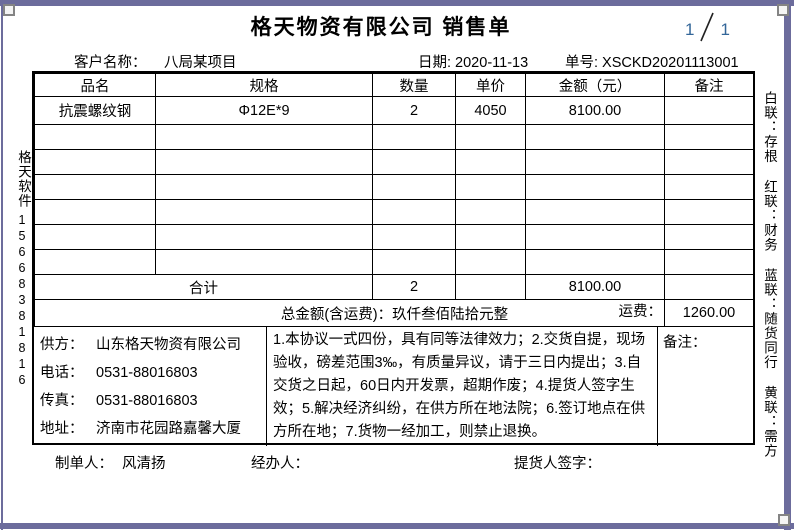 The width and height of the screenshot is (794, 530). I want to click on total-row: 合计 2 8100.00, so click(394, 287).